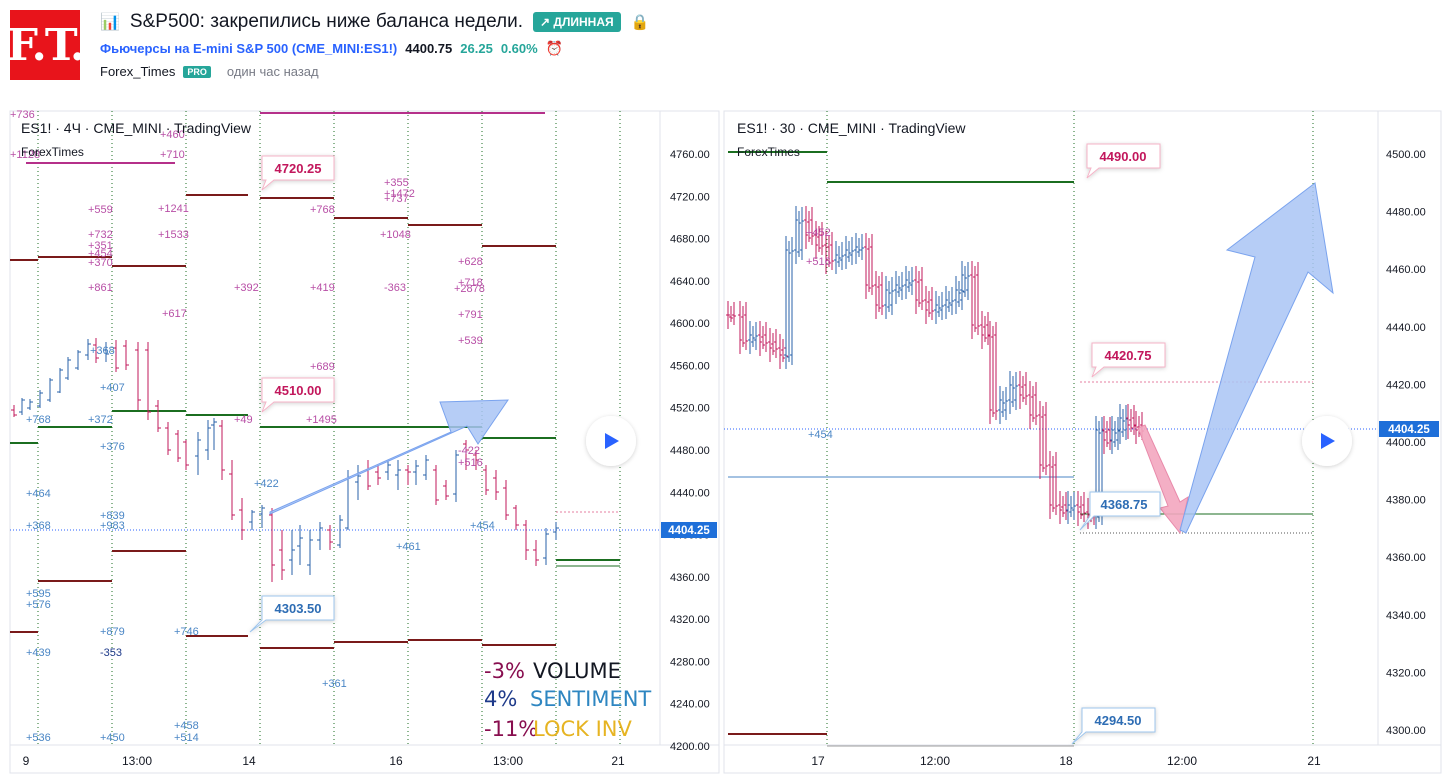 The width and height of the screenshot is (1443, 776). What do you see at coordinates (396, 183) in the screenshot?
I see `volume-label: +355` at bounding box center [396, 183].